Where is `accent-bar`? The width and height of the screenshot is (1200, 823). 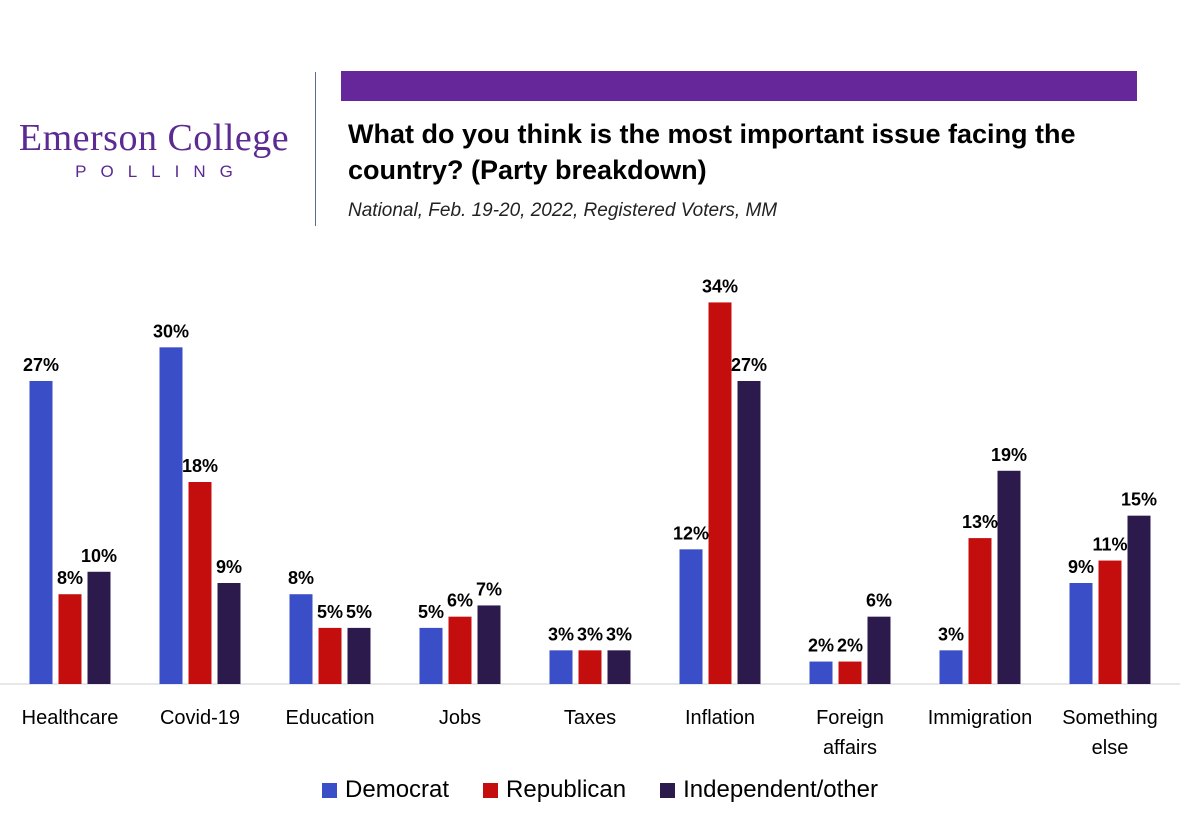
accent-bar is located at coordinates (739, 86).